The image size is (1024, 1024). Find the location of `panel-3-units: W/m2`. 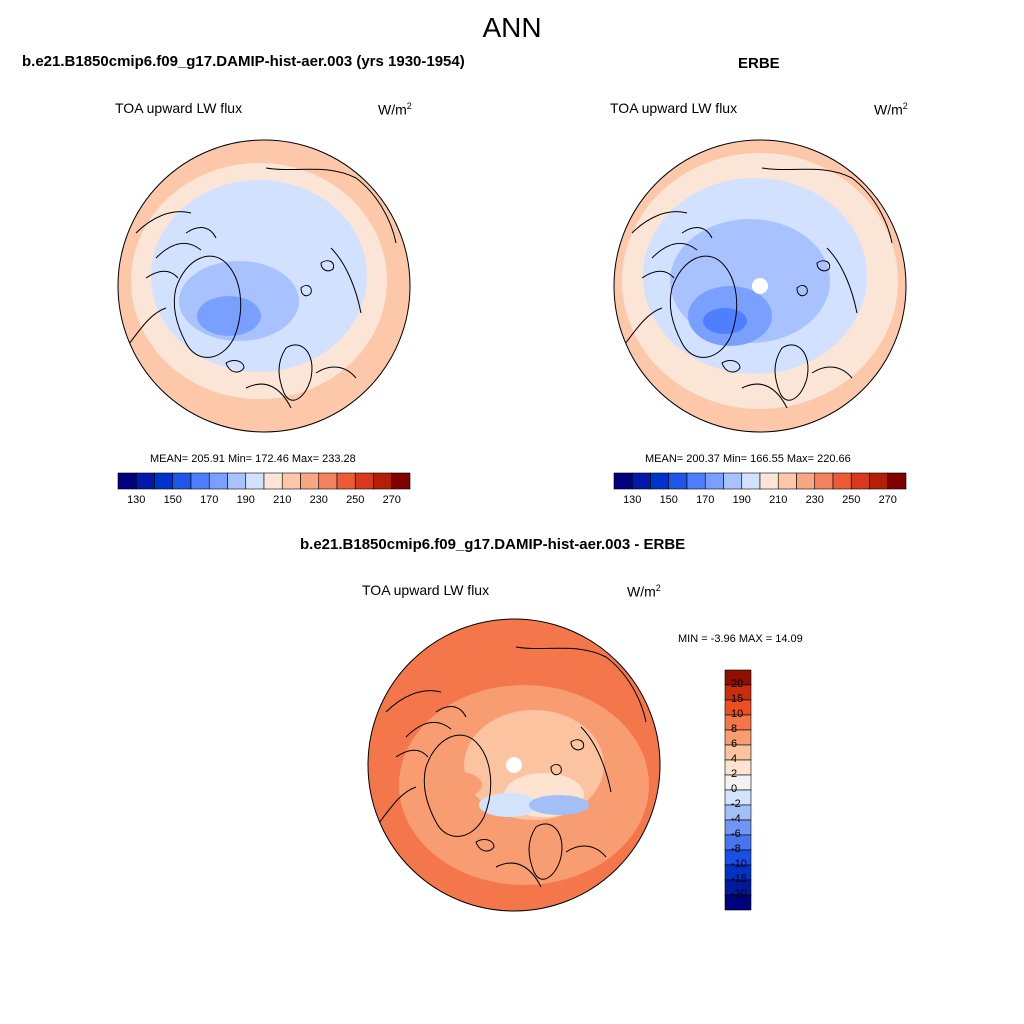

panel-3-units: W/m2 is located at coordinates (644, 591).